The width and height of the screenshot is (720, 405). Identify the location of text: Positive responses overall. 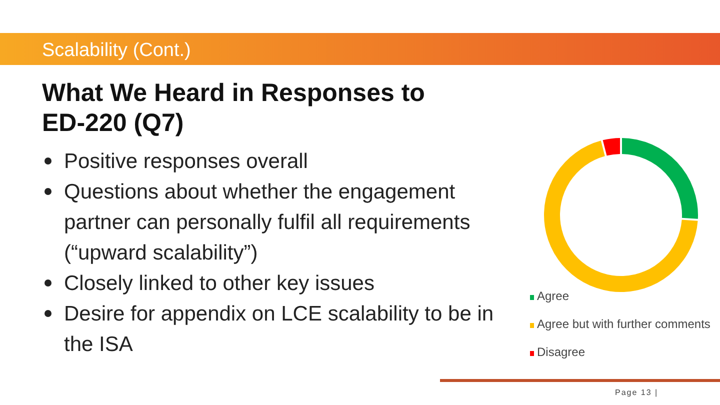
(186, 161).